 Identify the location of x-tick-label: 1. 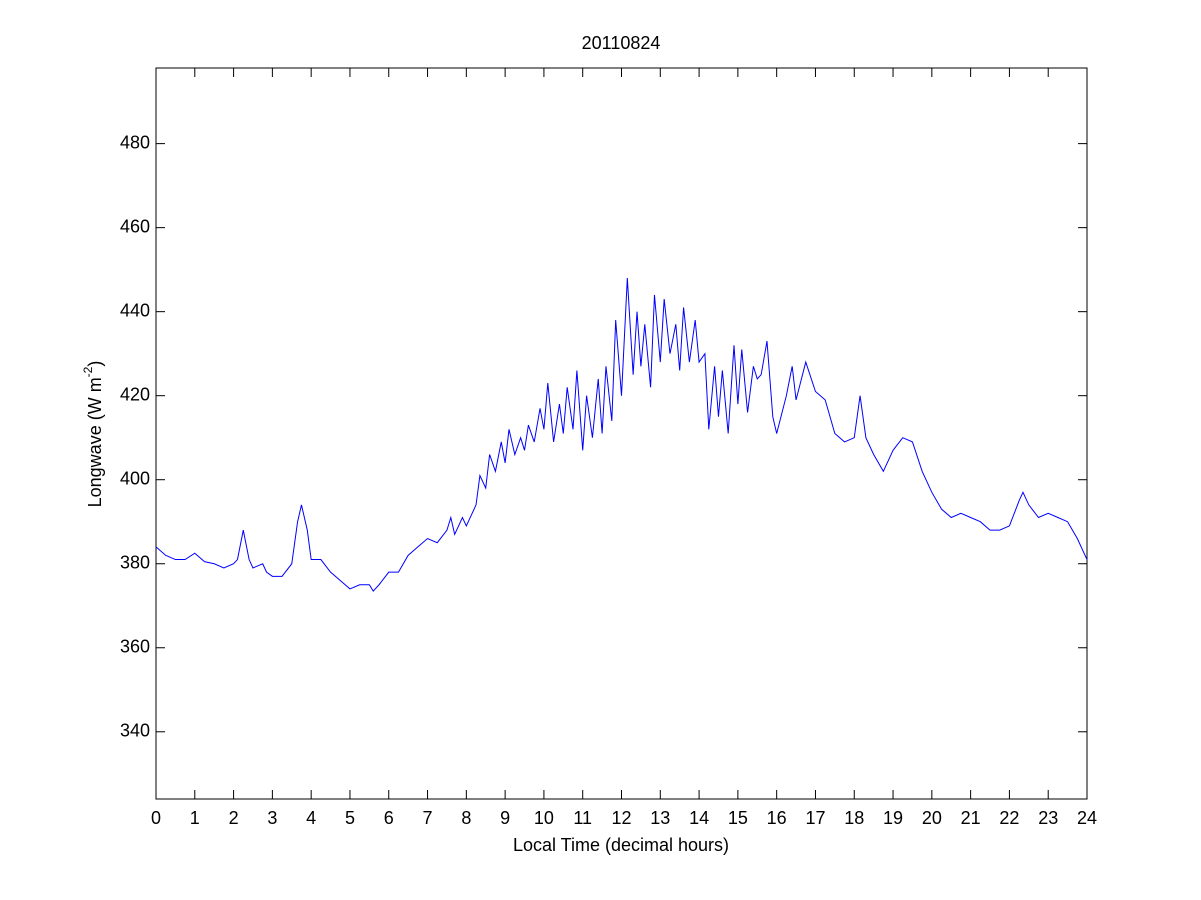
(195, 818).